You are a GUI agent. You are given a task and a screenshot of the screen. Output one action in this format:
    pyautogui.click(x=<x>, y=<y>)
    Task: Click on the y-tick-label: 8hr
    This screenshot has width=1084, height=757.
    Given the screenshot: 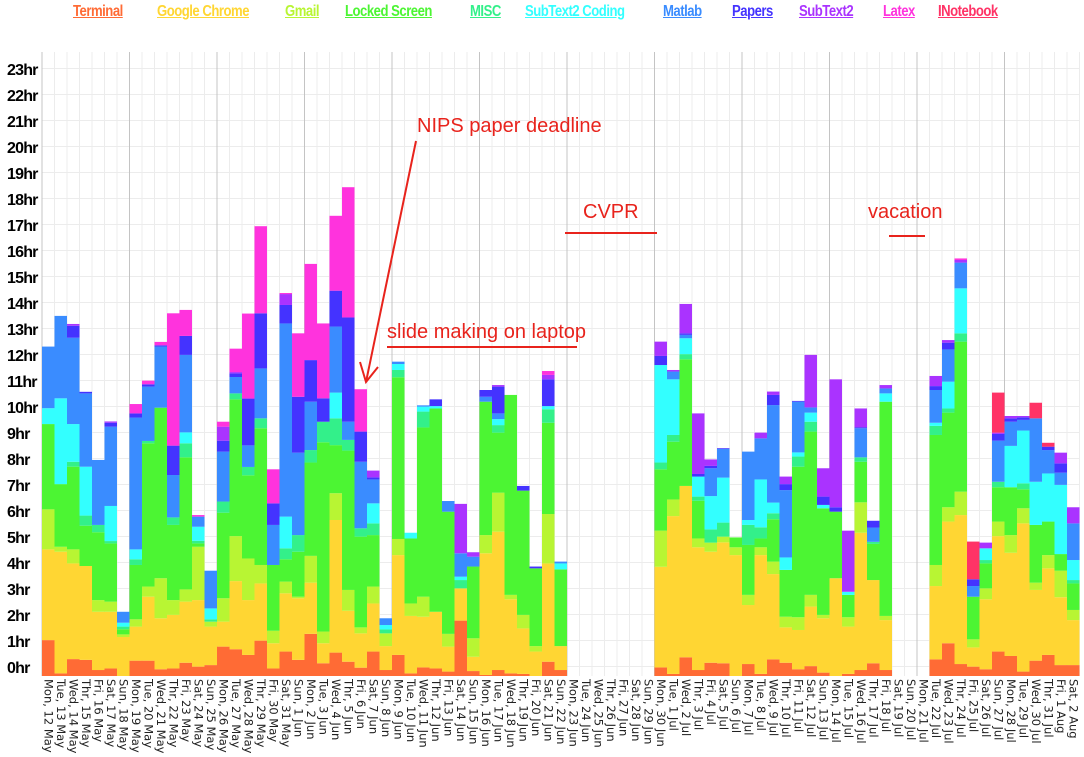 What is the action you would take?
    pyautogui.click(x=18, y=460)
    